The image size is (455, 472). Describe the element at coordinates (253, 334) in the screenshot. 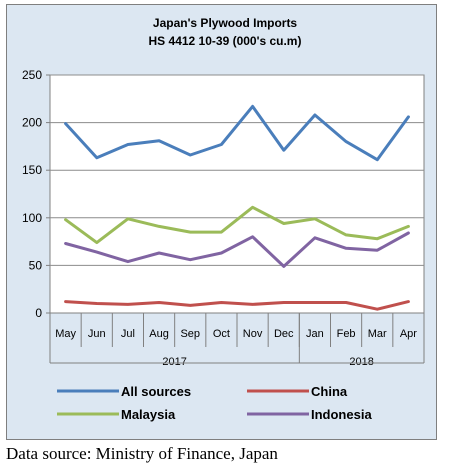

I see `x-tick-label: Nov` at that location.